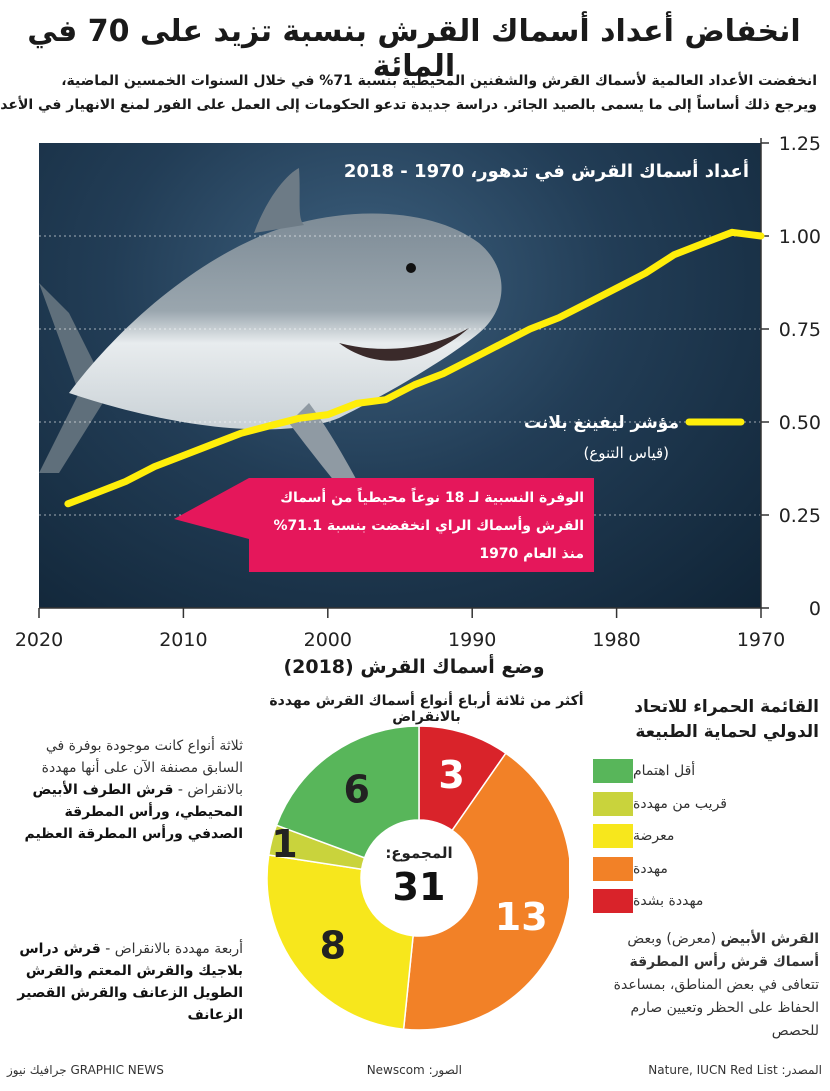 The height and width of the screenshot is (1091, 830). What do you see at coordinates (419, 853) in the screenshot?
I see `donut-total-label: المجموع:` at bounding box center [419, 853].